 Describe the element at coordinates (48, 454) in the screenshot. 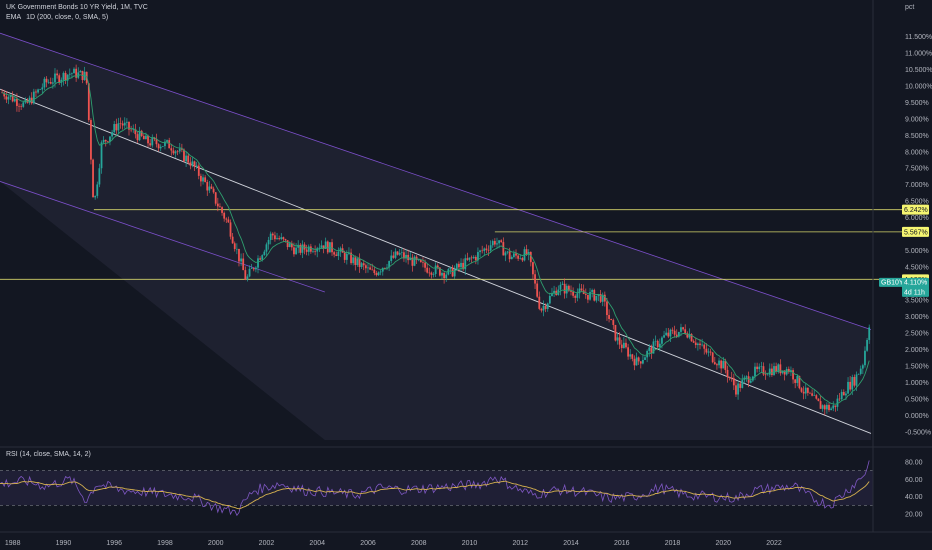

I see `rsi-label: RSI (14, close, SMA, 14, 2)` at that location.